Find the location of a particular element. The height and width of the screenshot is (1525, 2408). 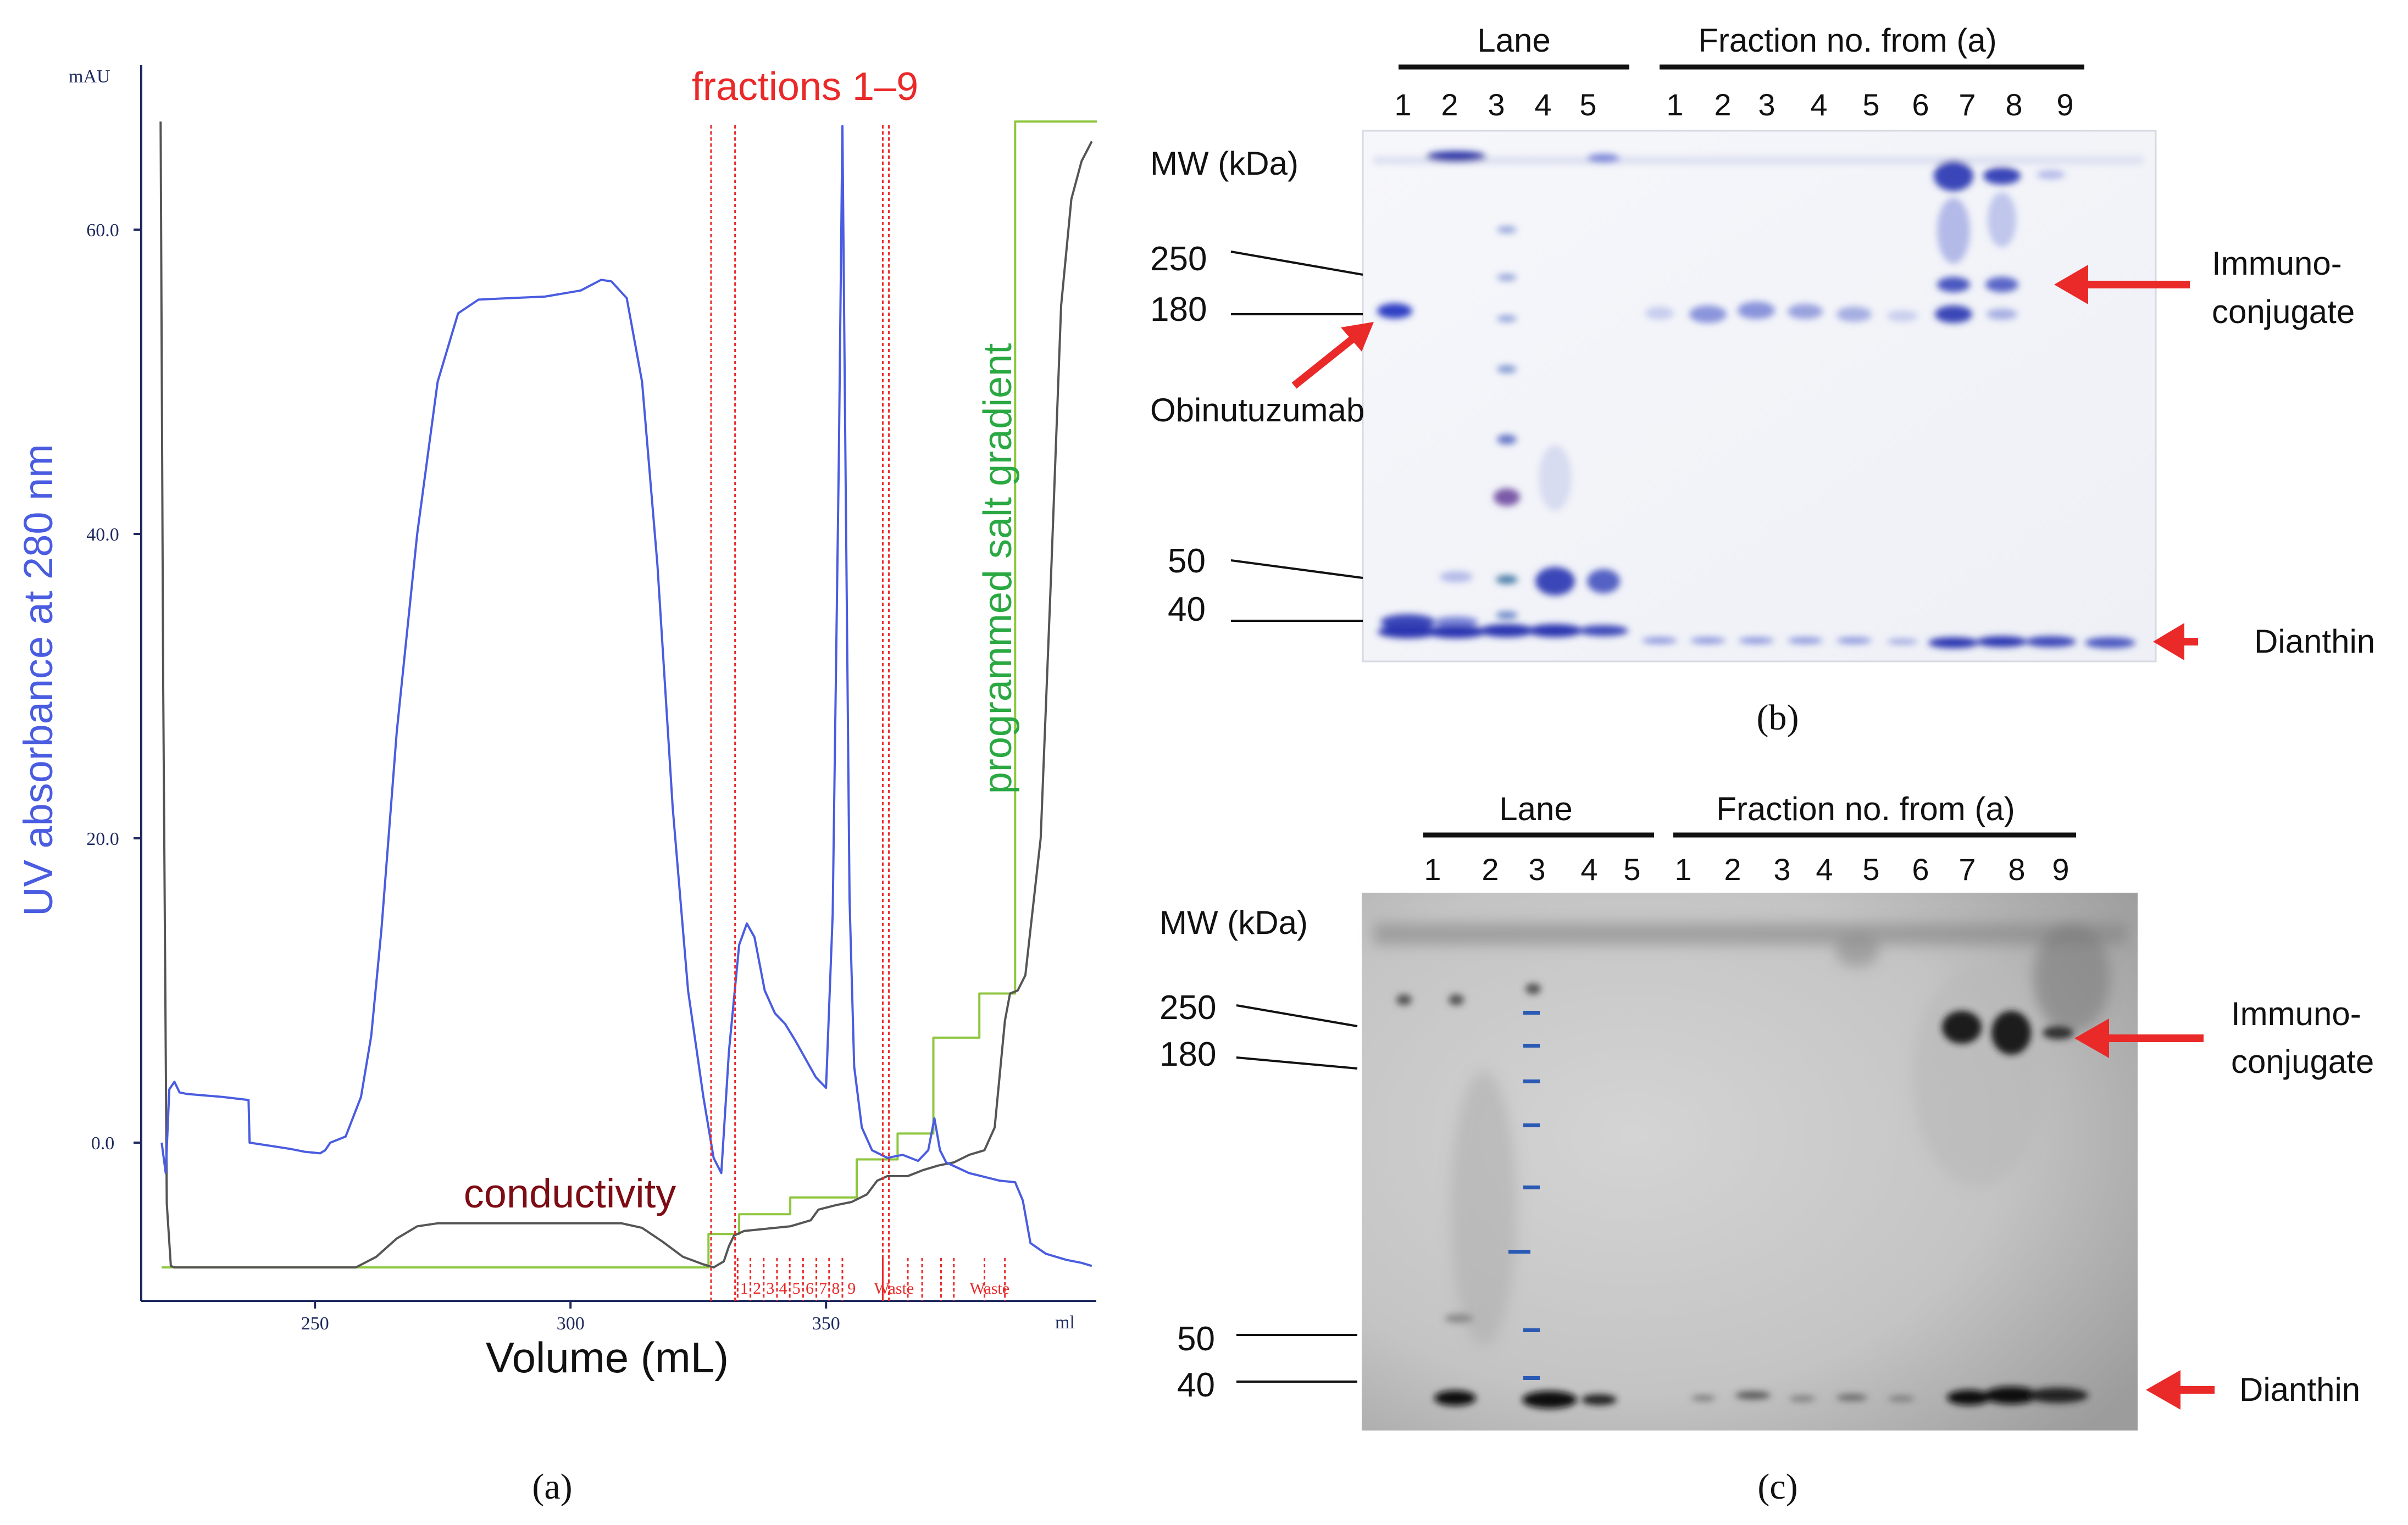

immunoconjugate-arrow-b is located at coordinates (2122, 284).